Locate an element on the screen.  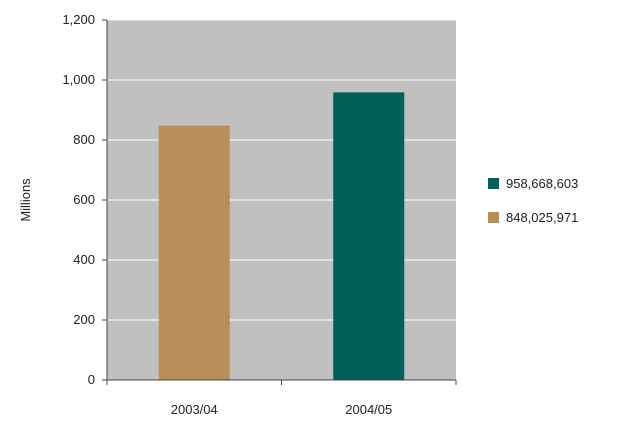
x-axis-ticks: 2003/04 2004/05 is located at coordinates (281, 398).